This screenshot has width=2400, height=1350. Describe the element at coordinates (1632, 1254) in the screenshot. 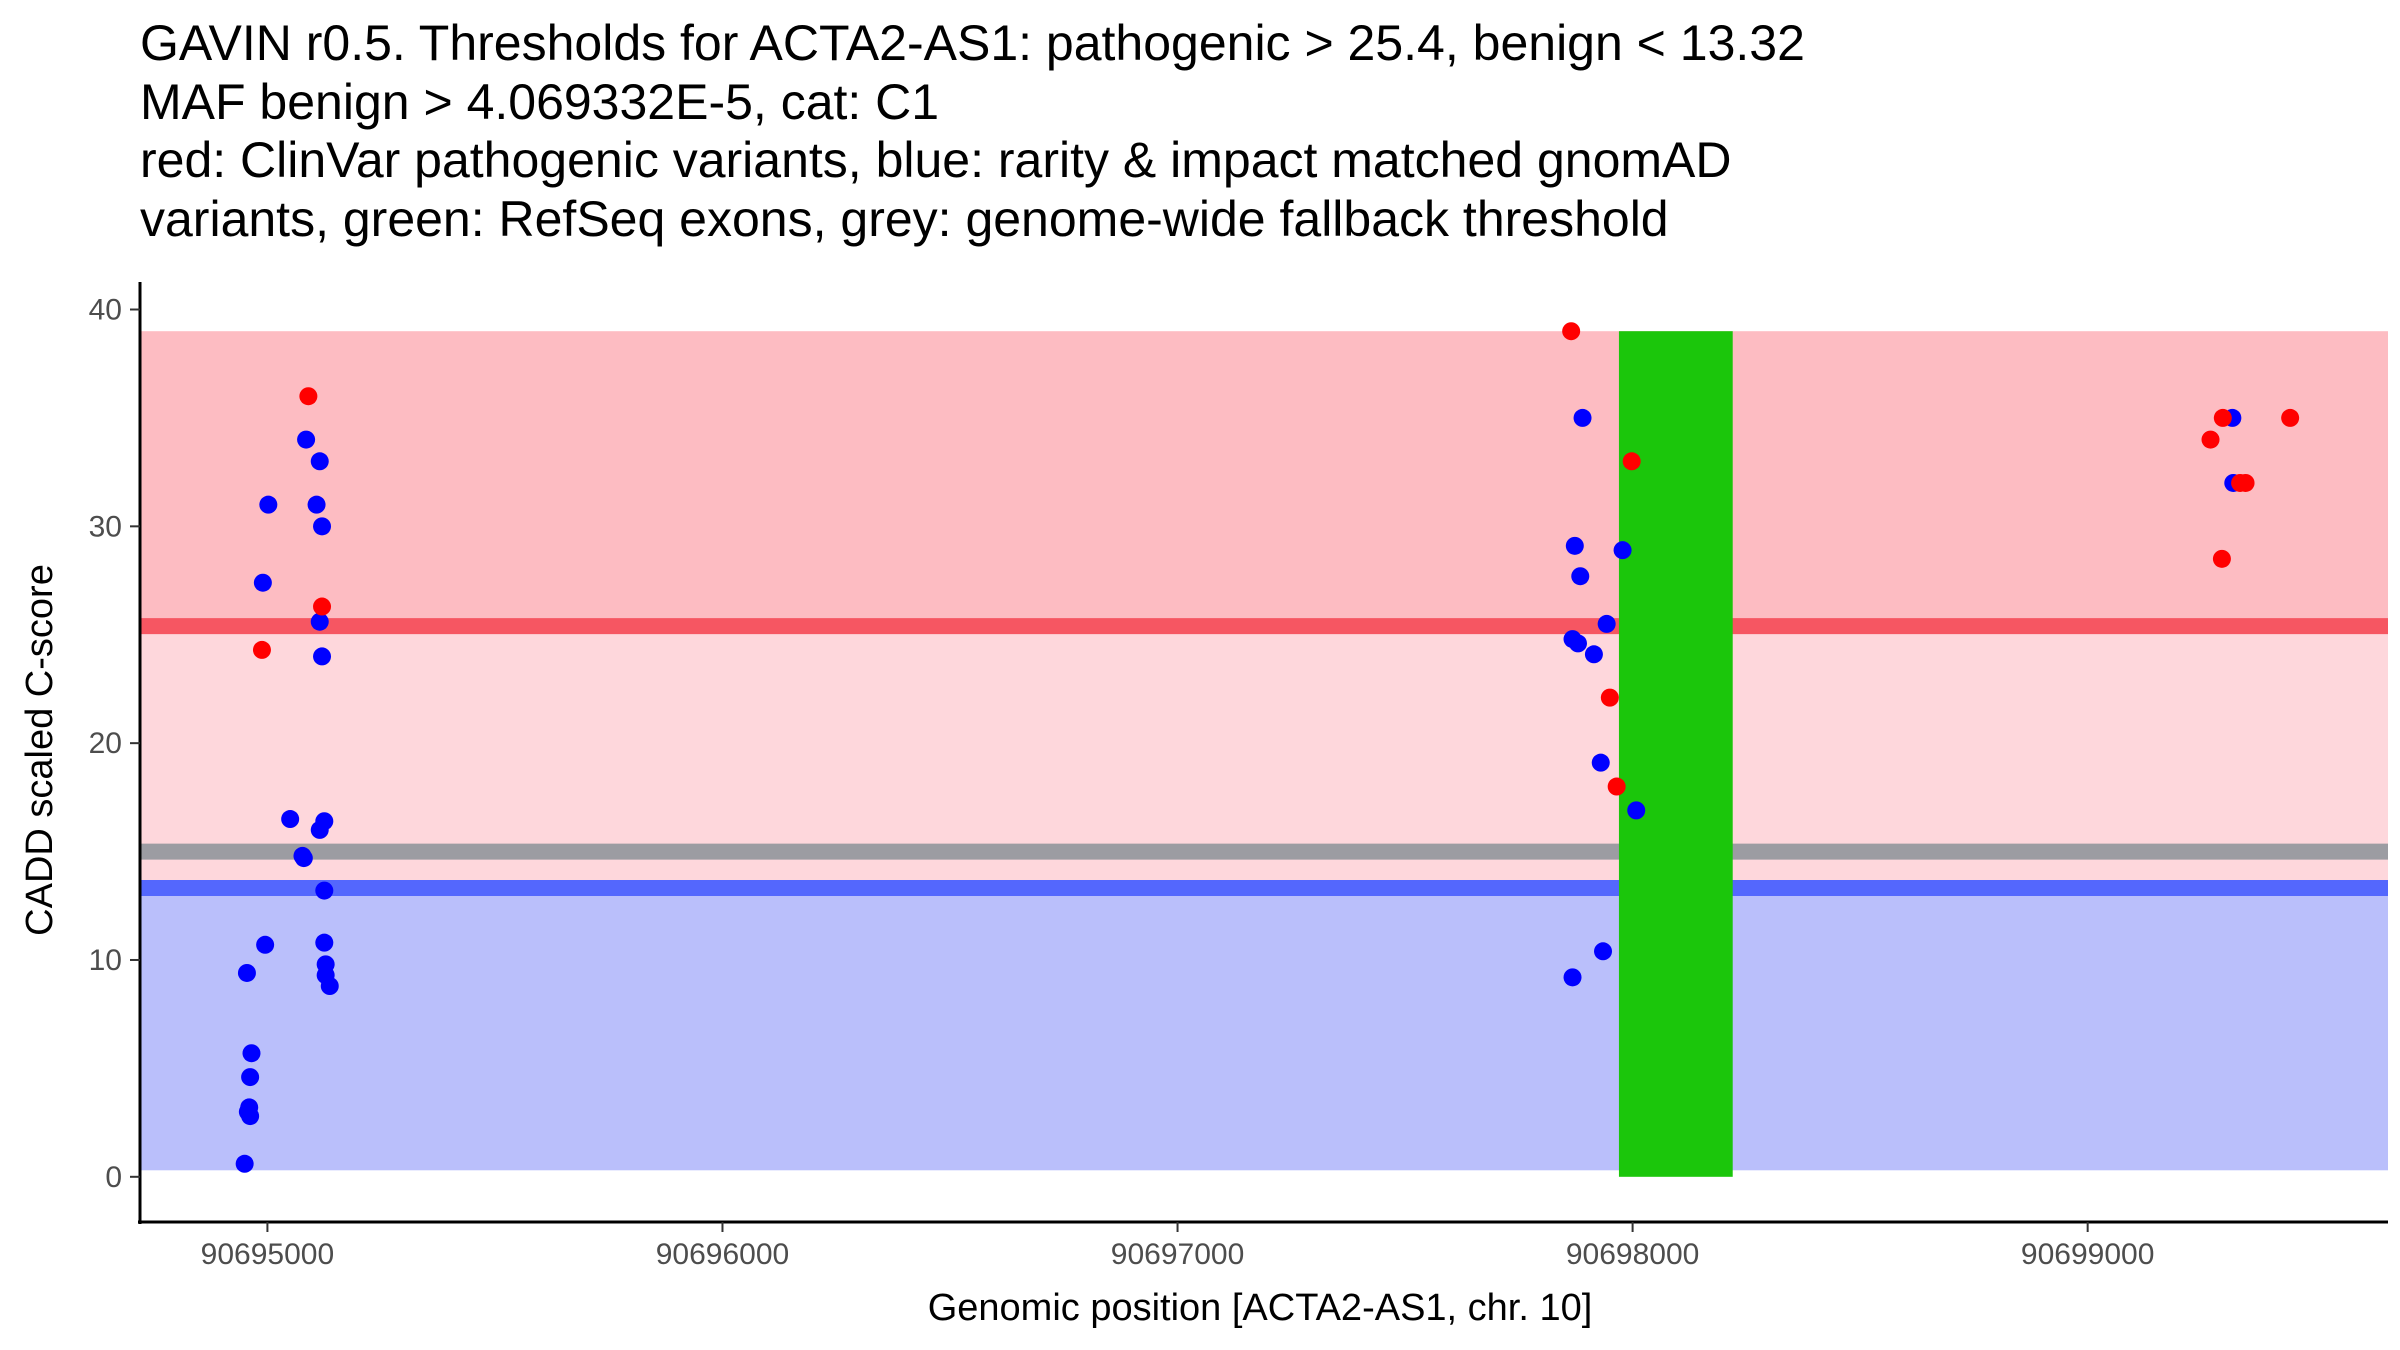

I see `x-tick-label: 90698000` at that location.